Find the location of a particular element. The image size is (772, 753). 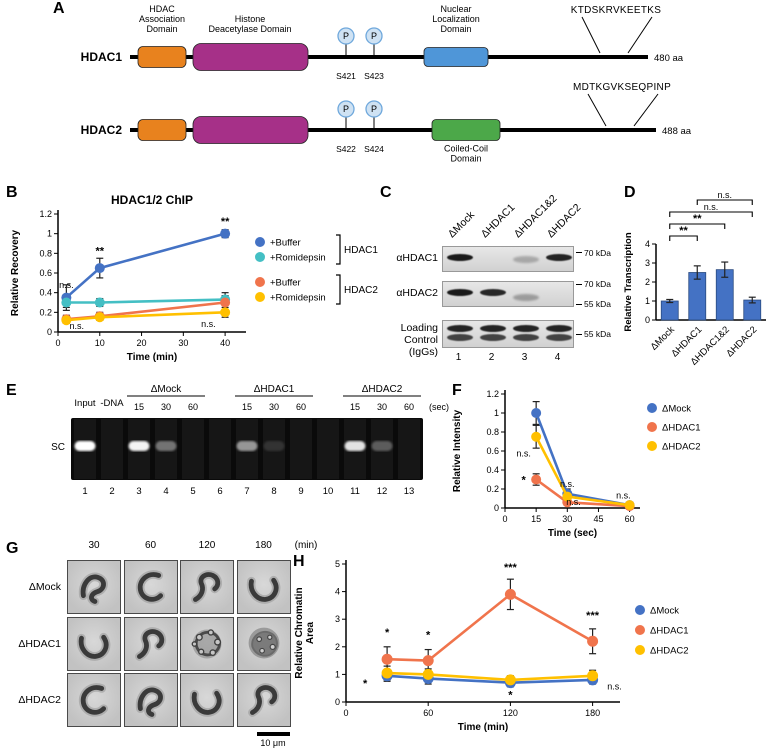

sc-band-label: SC is located at coordinates (58, 447).